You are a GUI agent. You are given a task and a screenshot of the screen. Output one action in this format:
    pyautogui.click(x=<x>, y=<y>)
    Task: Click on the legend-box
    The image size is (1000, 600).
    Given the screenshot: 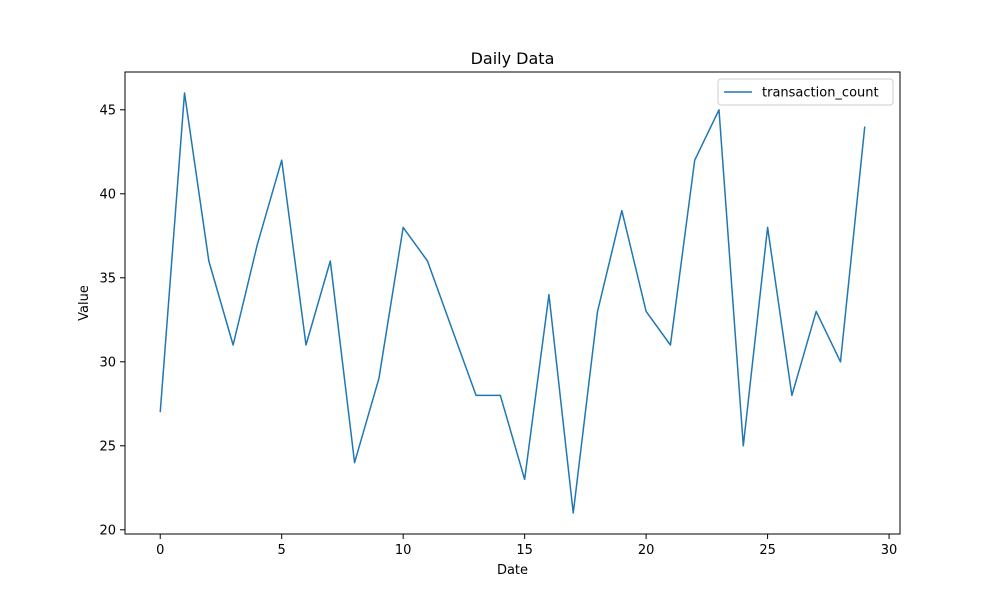 What is the action you would take?
    pyautogui.click(x=805, y=92)
    